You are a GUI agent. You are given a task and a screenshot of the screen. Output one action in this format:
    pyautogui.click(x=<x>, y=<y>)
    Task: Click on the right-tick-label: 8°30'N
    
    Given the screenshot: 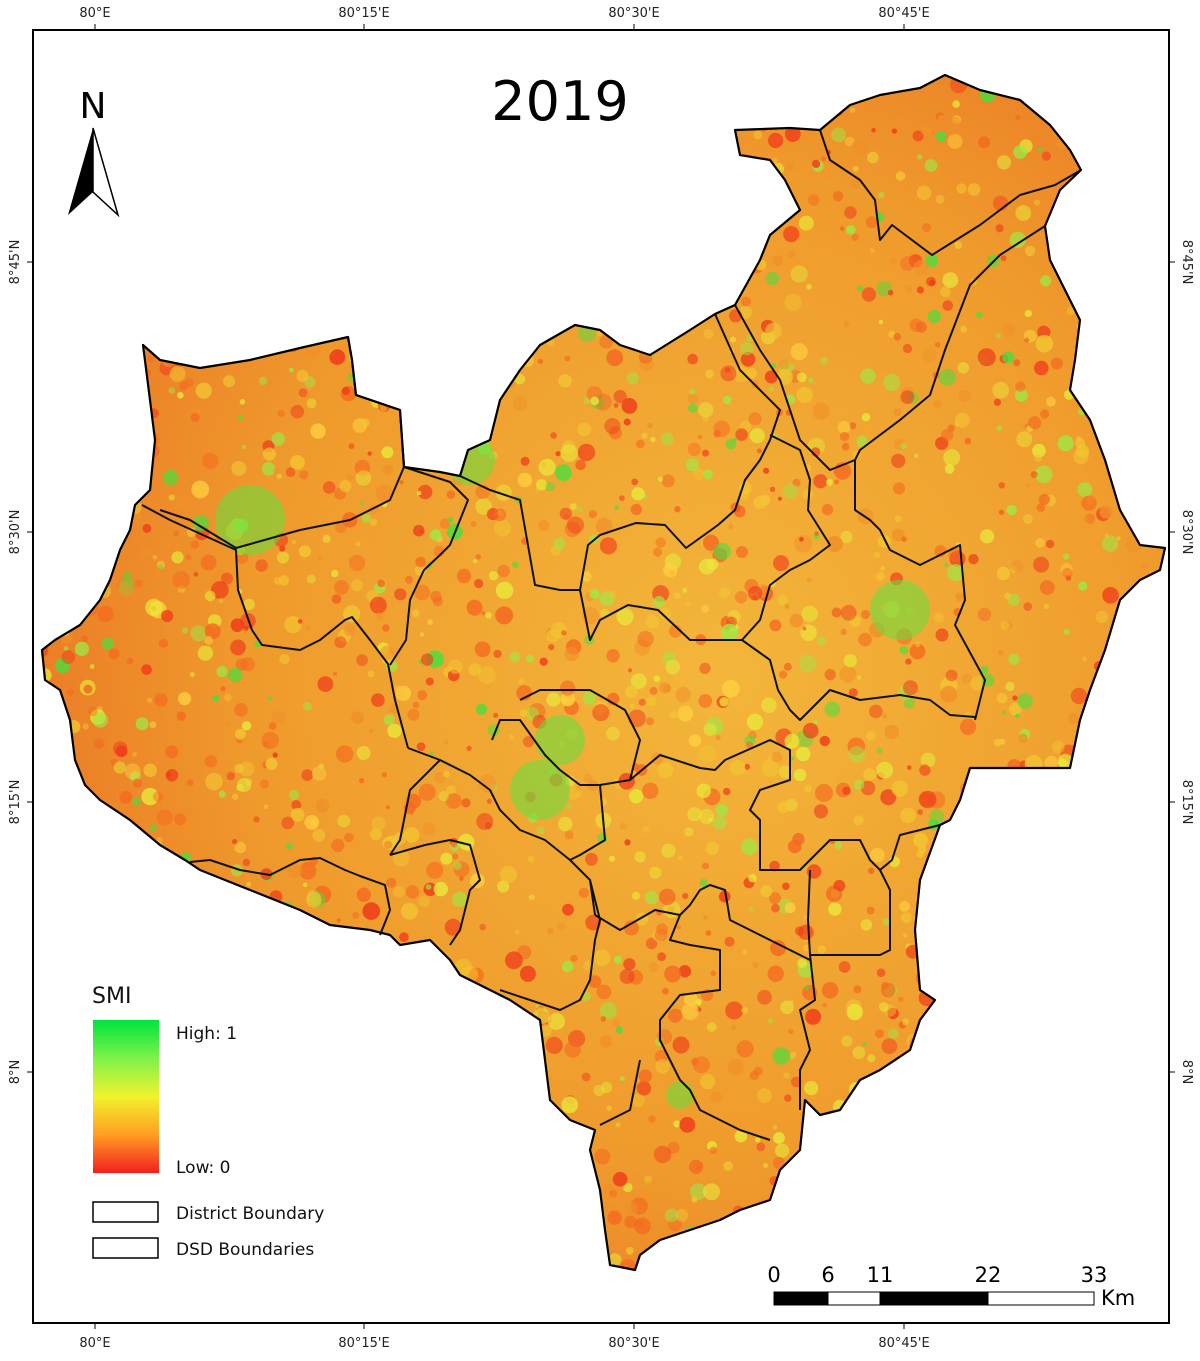 What is the action you would take?
    pyautogui.click(x=1186, y=532)
    